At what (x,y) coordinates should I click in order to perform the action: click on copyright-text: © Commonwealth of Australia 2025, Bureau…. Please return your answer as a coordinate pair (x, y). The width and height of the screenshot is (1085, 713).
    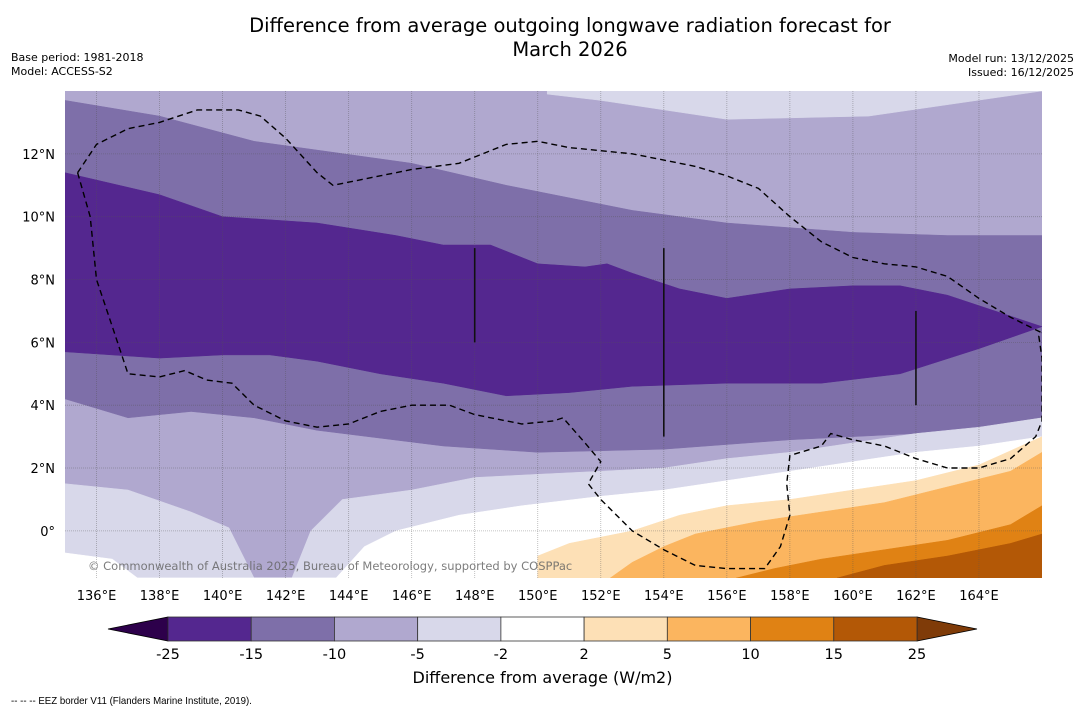
    Looking at the image, I should click on (330, 566).